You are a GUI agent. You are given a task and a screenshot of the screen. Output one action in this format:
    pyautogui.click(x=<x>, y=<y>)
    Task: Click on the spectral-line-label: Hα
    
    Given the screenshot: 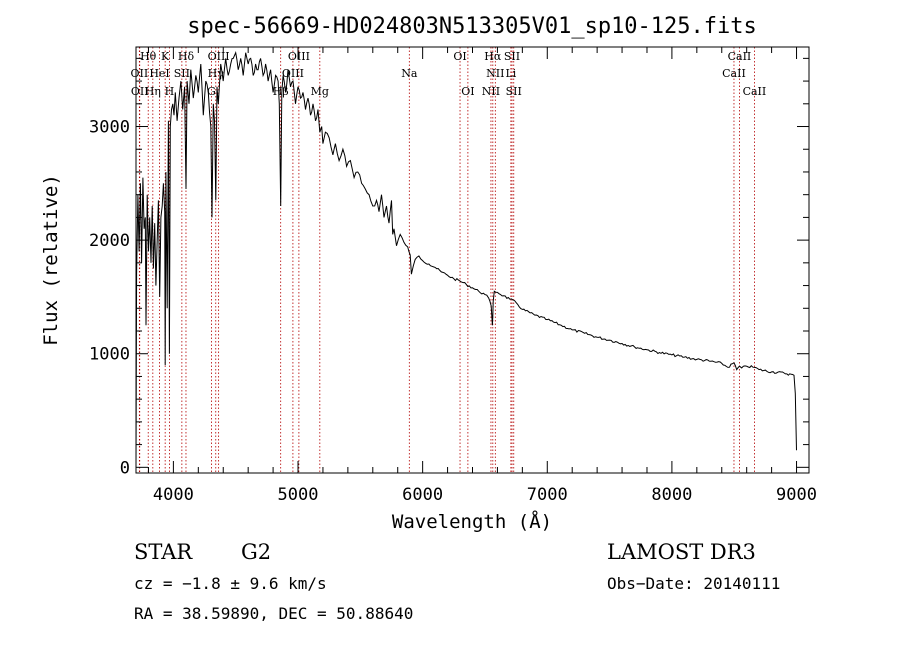 What is the action you would take?
    pyautogui.click(x=493, y=56)
    